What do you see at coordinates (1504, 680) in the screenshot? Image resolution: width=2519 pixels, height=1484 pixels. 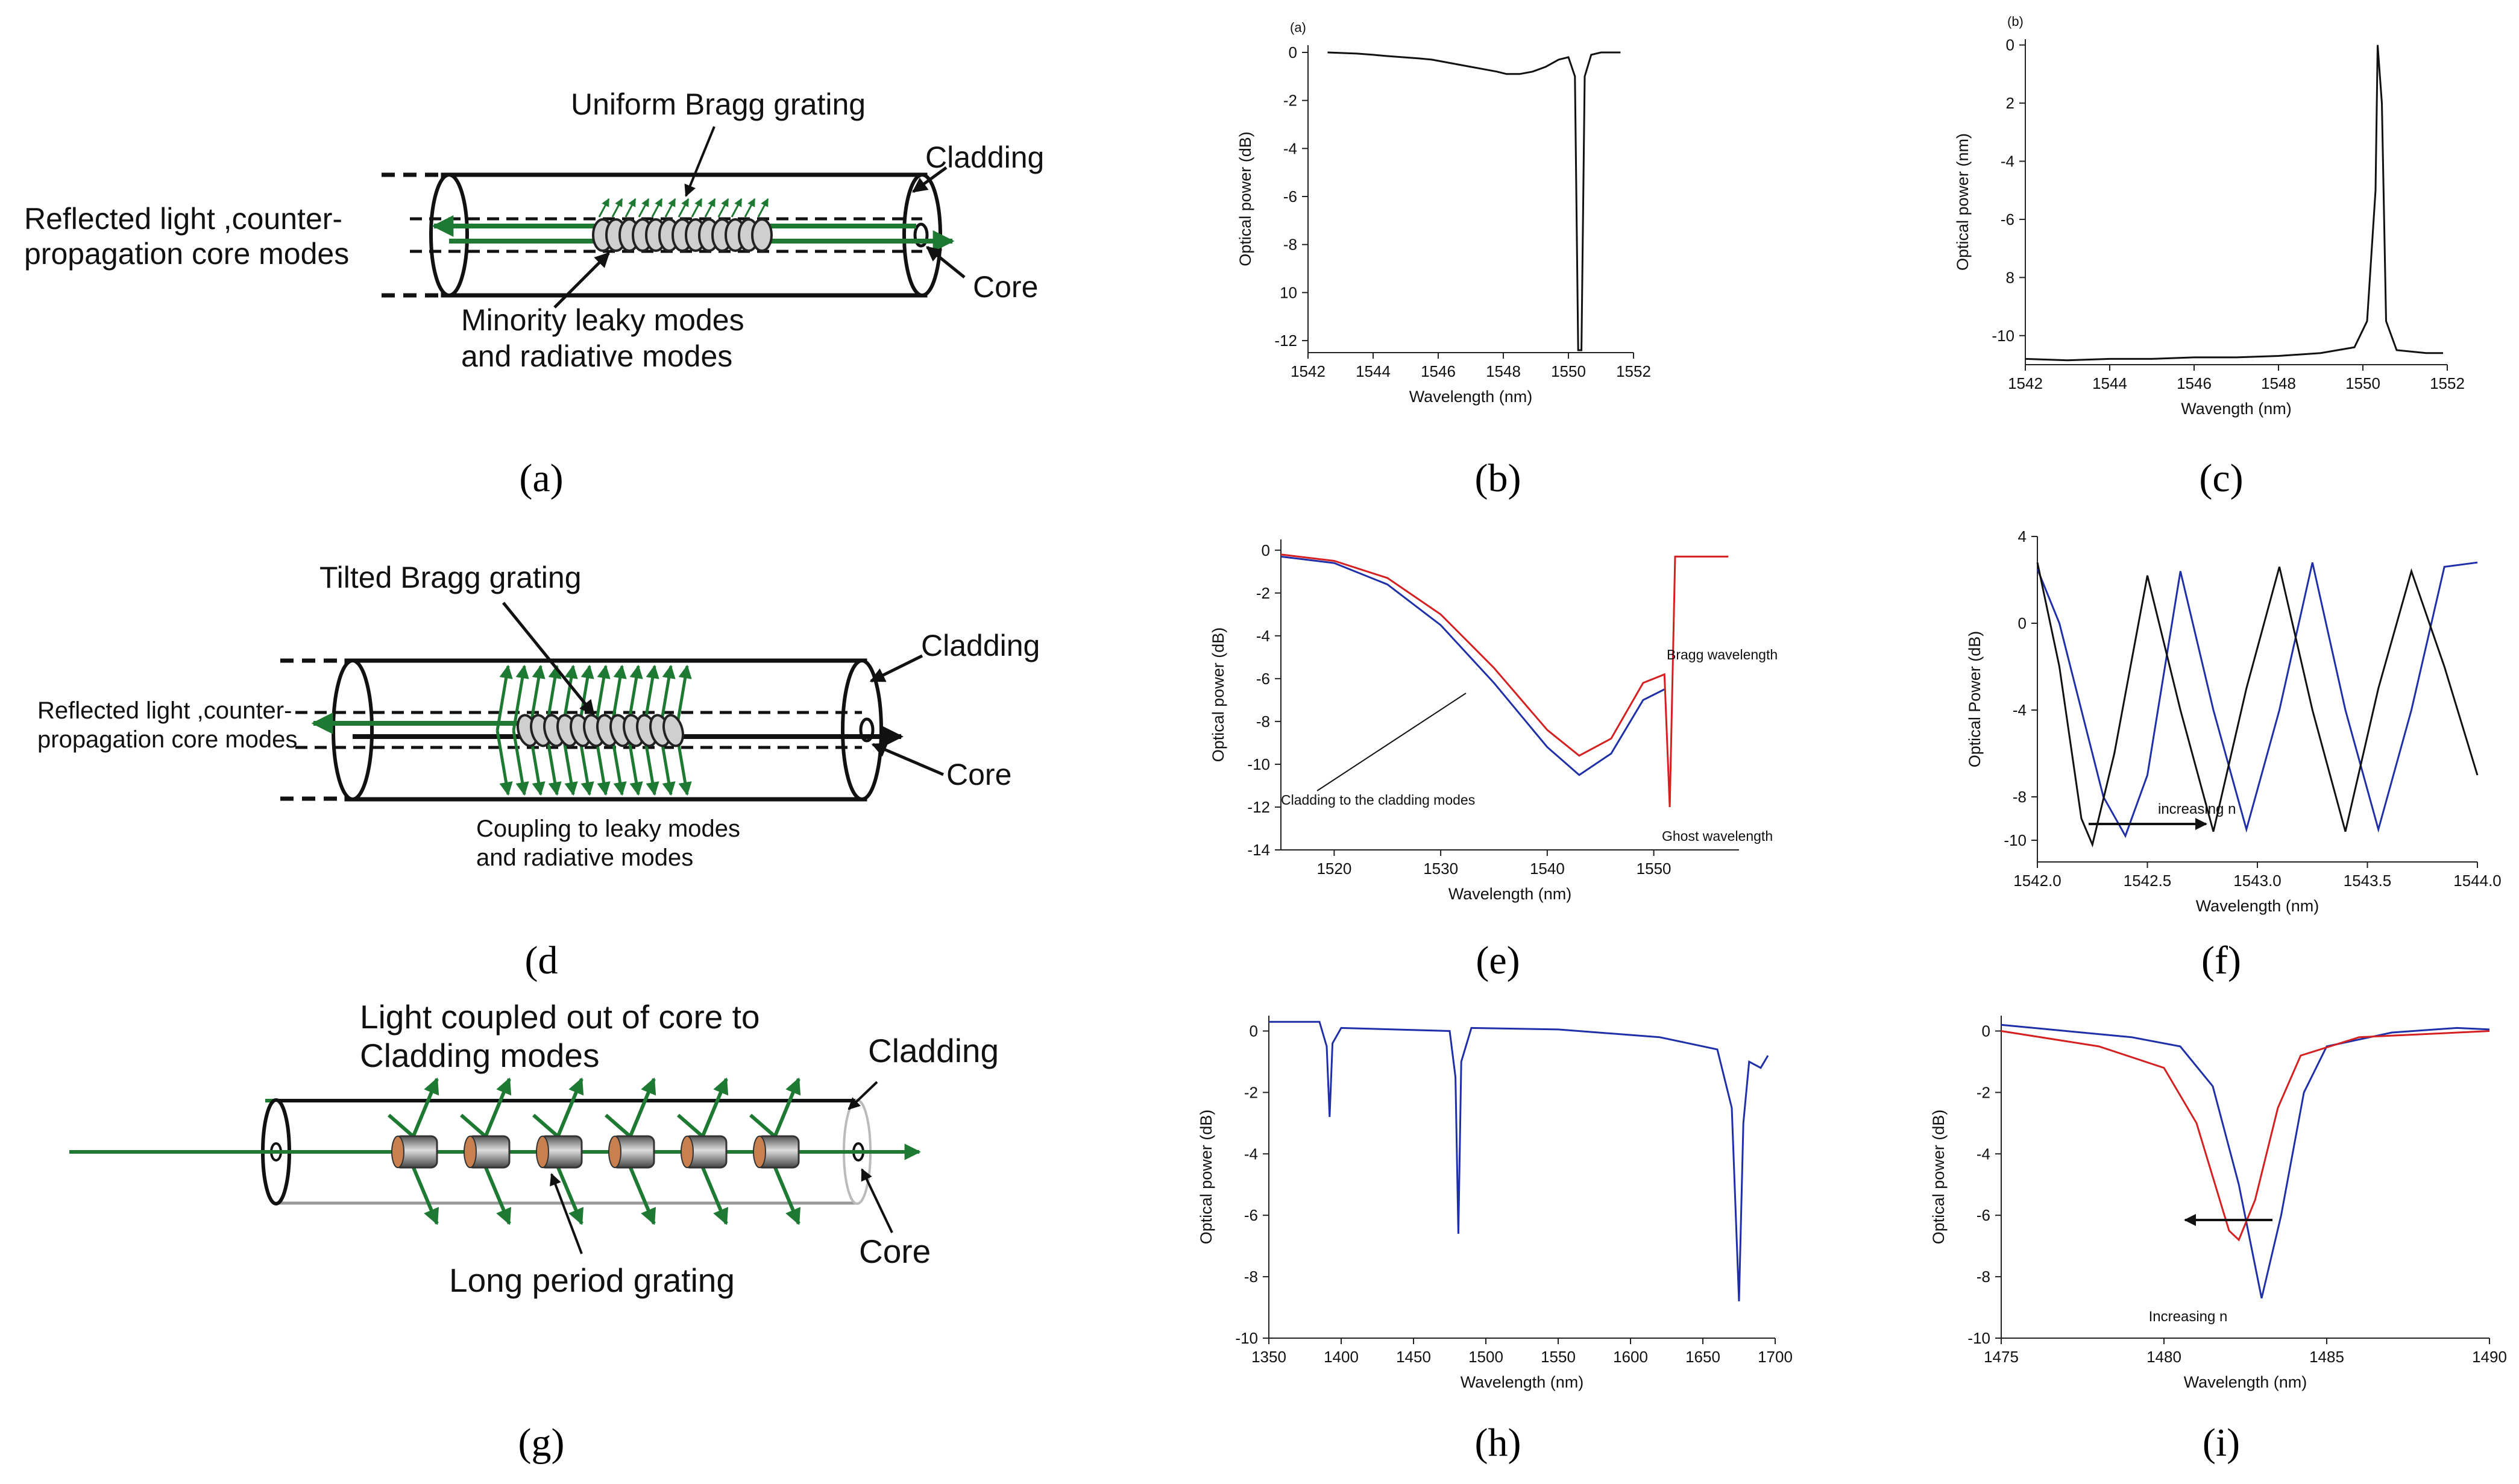 I see `series-line-red` at bounding box center [1504, 680].